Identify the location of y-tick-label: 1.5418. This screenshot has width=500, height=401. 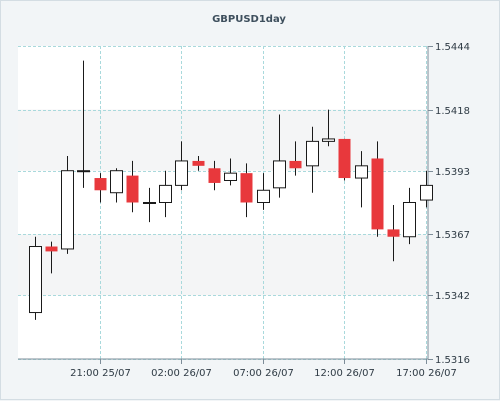
(452, 111).